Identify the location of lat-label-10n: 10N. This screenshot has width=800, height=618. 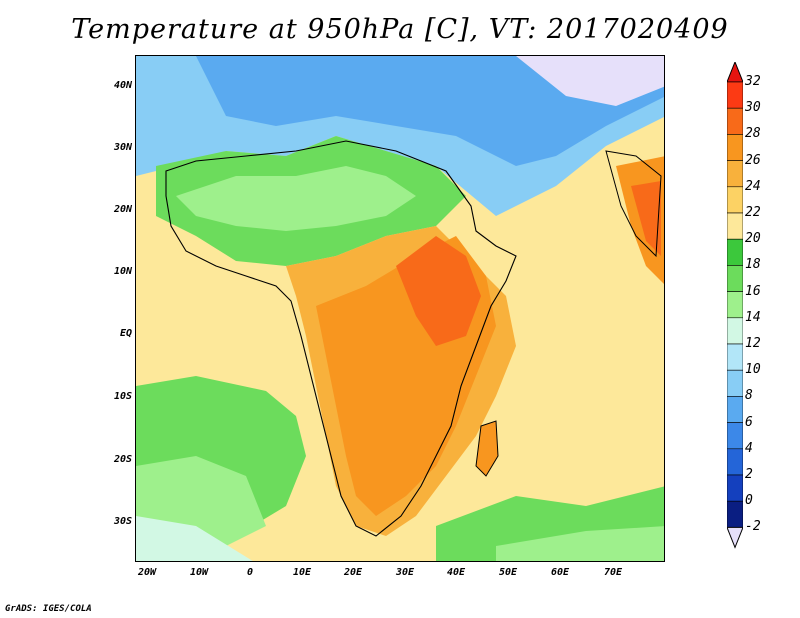
(122, 271).